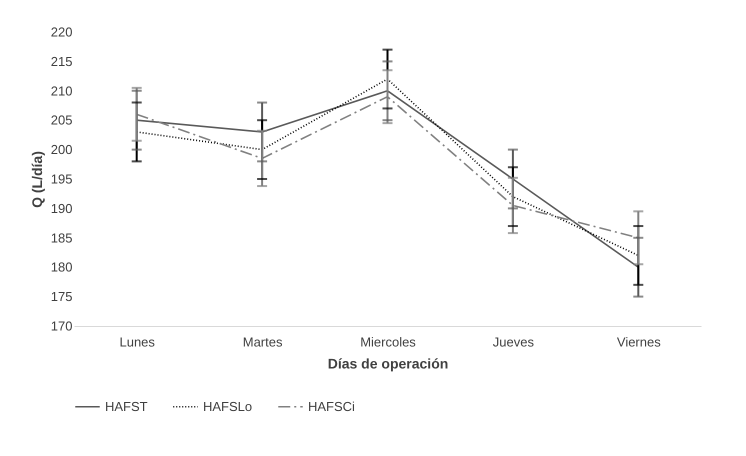 This screenshot has height=456, width=746. I want to click on x-tick-label: Jueves, so click(513, 342).